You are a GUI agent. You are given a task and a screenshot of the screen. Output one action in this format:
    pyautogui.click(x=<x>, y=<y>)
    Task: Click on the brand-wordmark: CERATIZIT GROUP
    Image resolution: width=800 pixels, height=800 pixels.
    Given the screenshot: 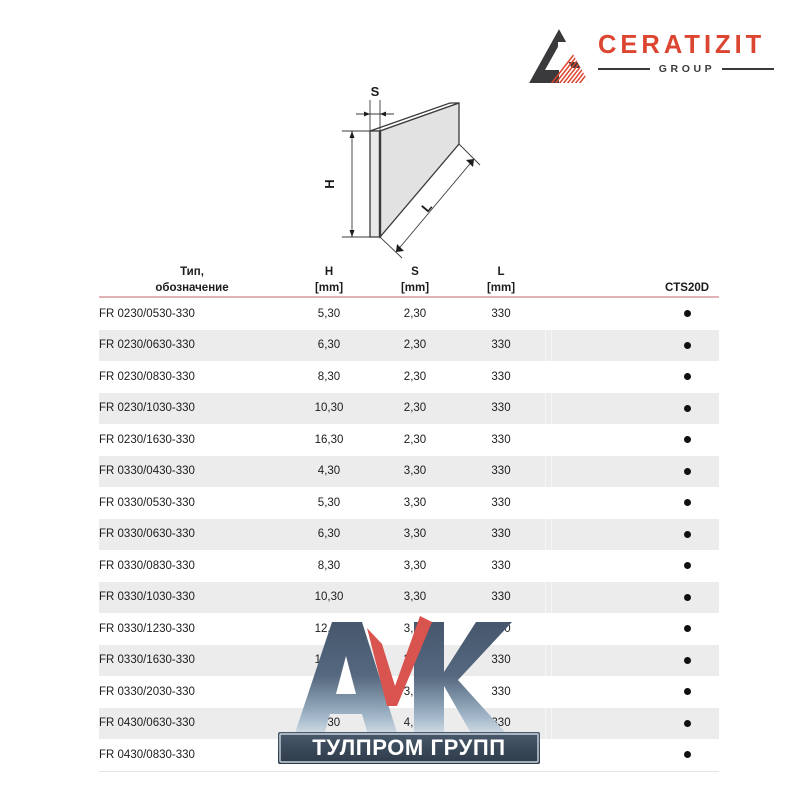 What is the action you would take?
    pyautogui.click(x=687, y=52)
    